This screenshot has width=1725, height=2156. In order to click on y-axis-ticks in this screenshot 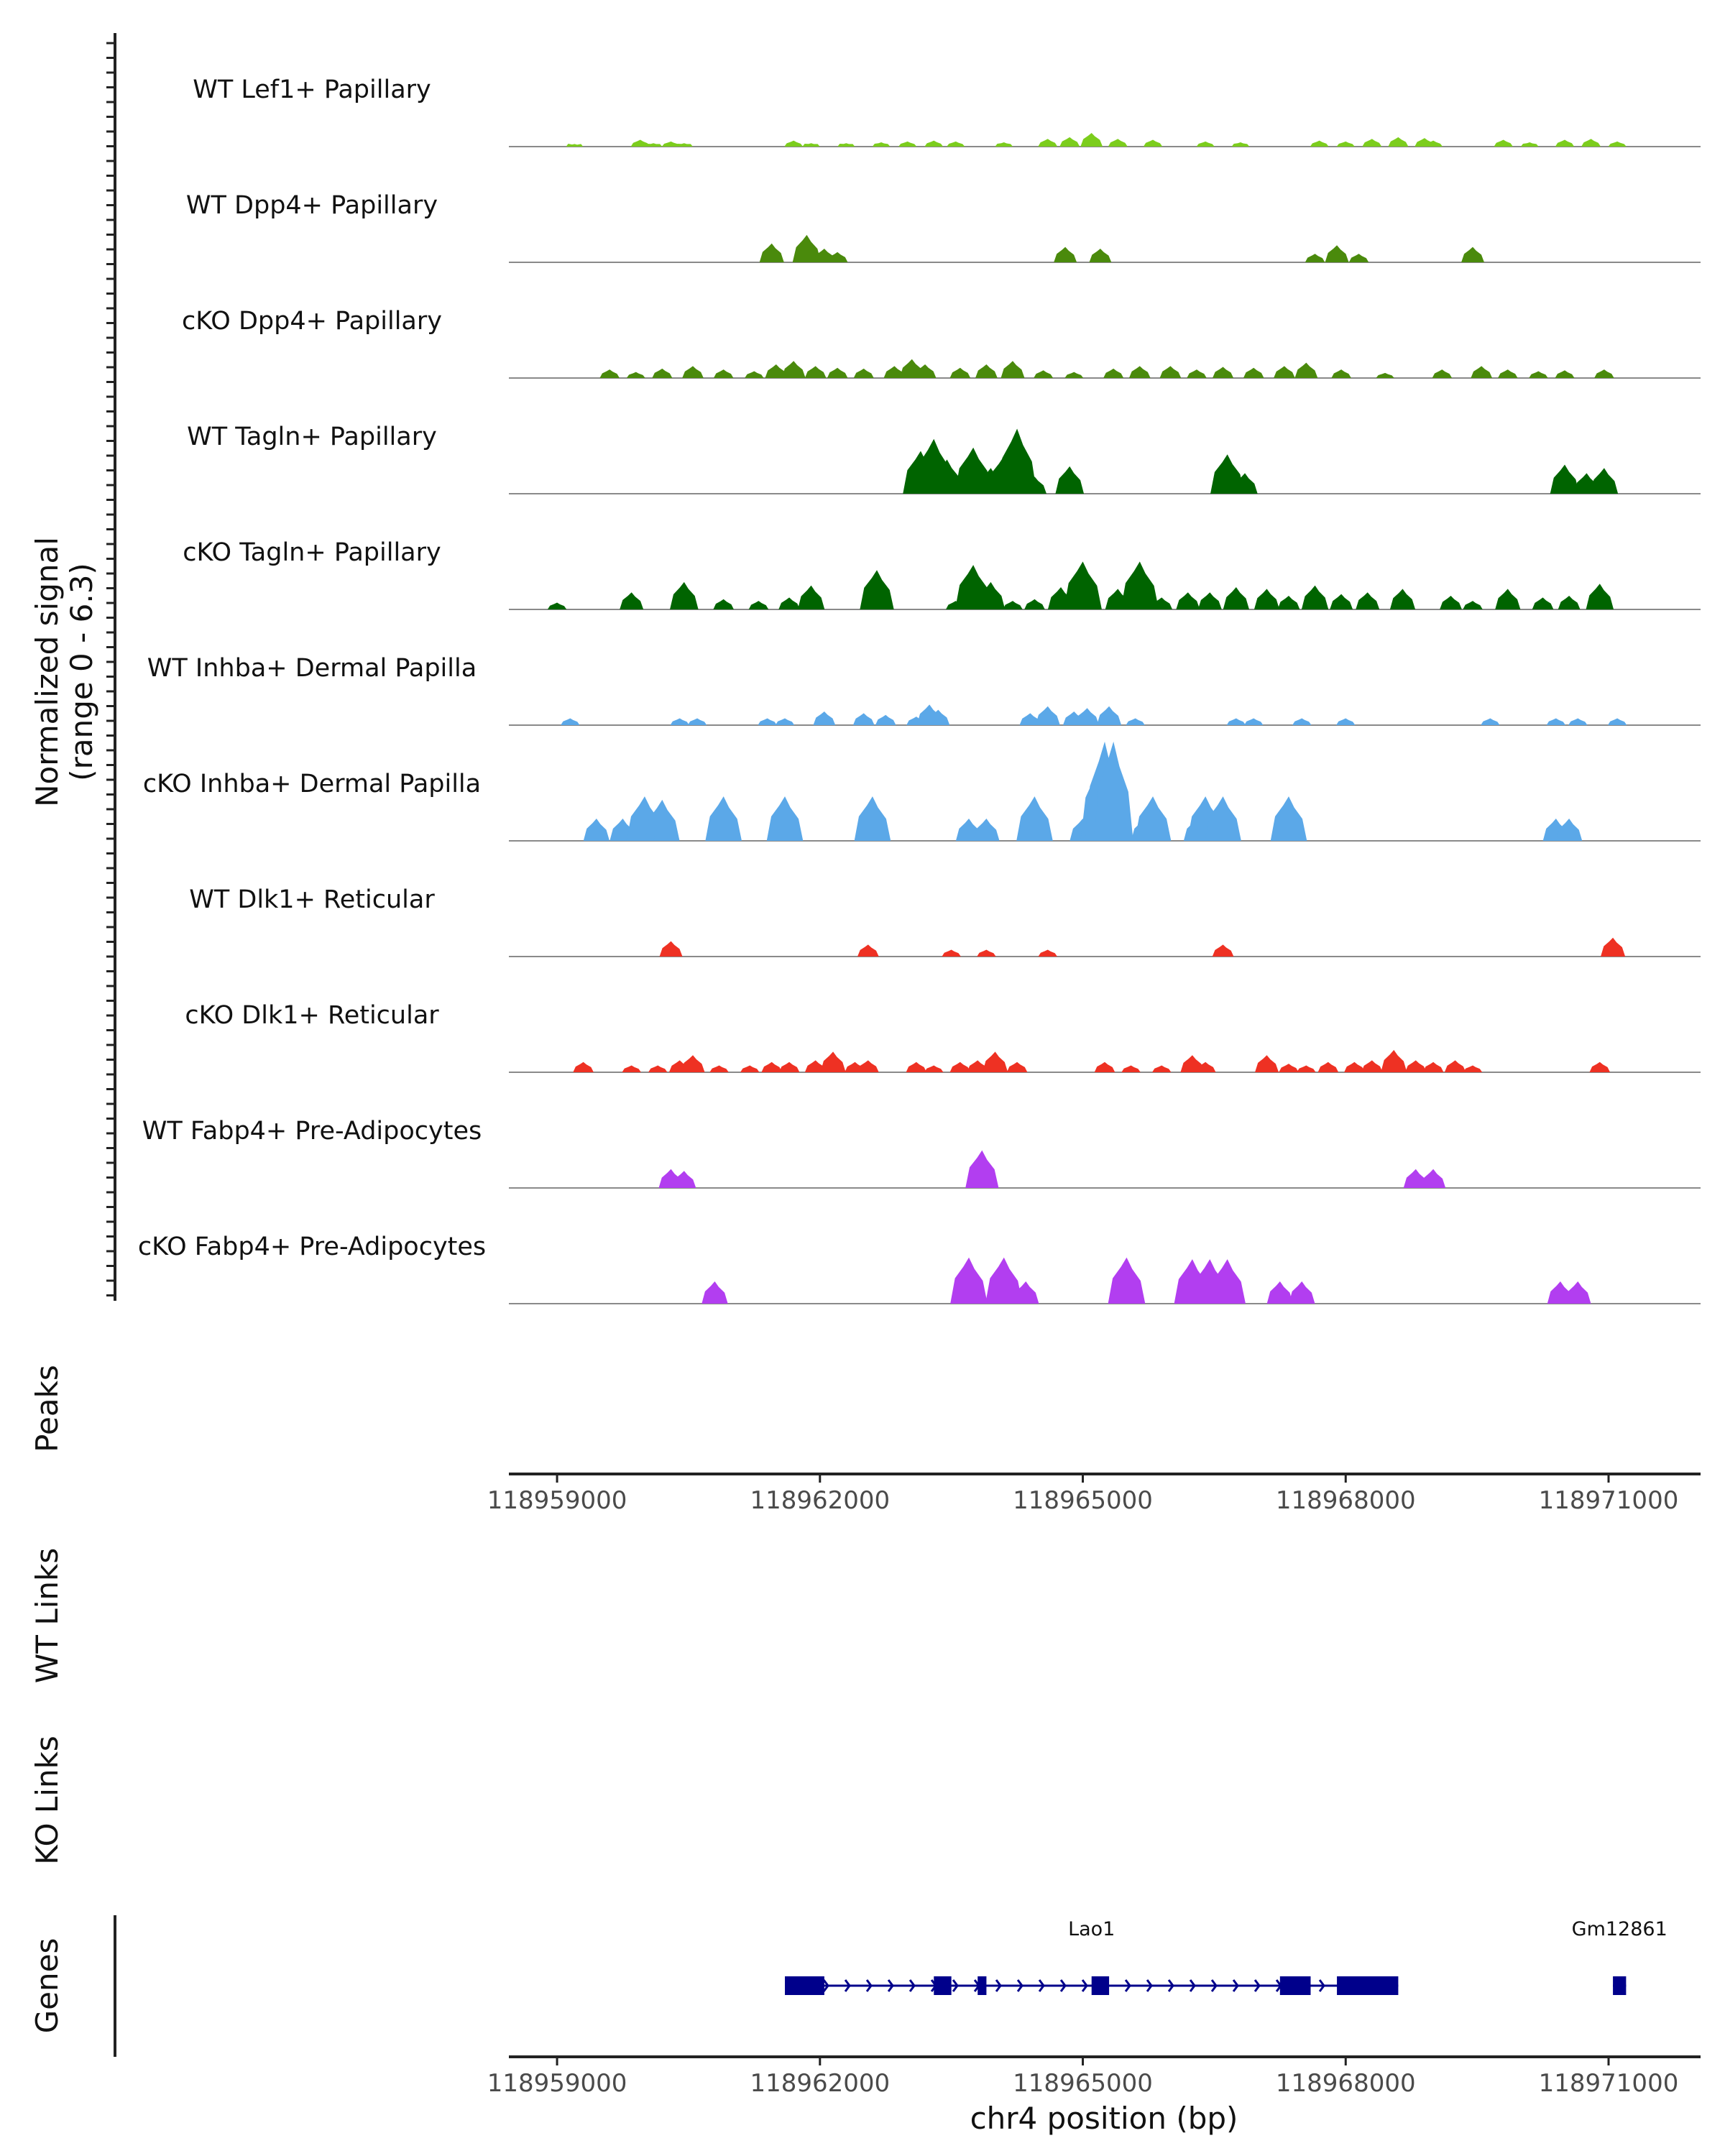, I will do `click(110, 669)`.